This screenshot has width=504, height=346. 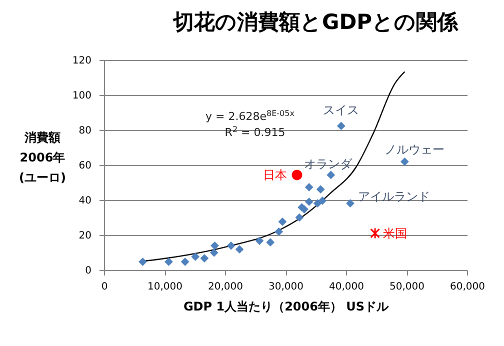 I want to click on x-axis-title: GDP 1人当たり（2006年） USドル, so click(x=286, y=307).